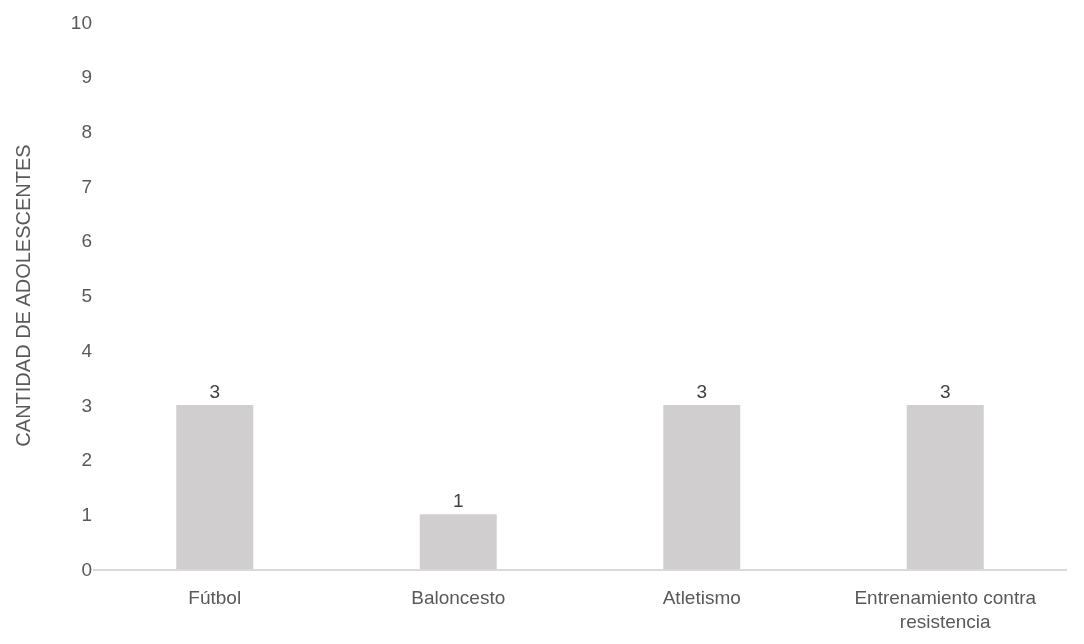 This screenshot has height=644, width=1084. What do you see at coordinates (86, 132) in the screenshot?
I see `y-tick-label: 8` at bounding box center [86, 132].